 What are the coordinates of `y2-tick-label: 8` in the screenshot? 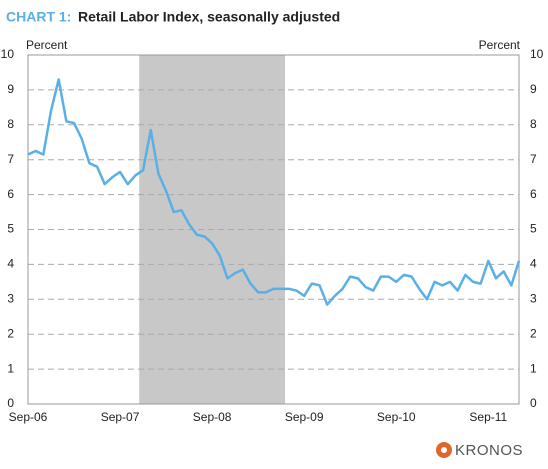 It's located at (533, 124).